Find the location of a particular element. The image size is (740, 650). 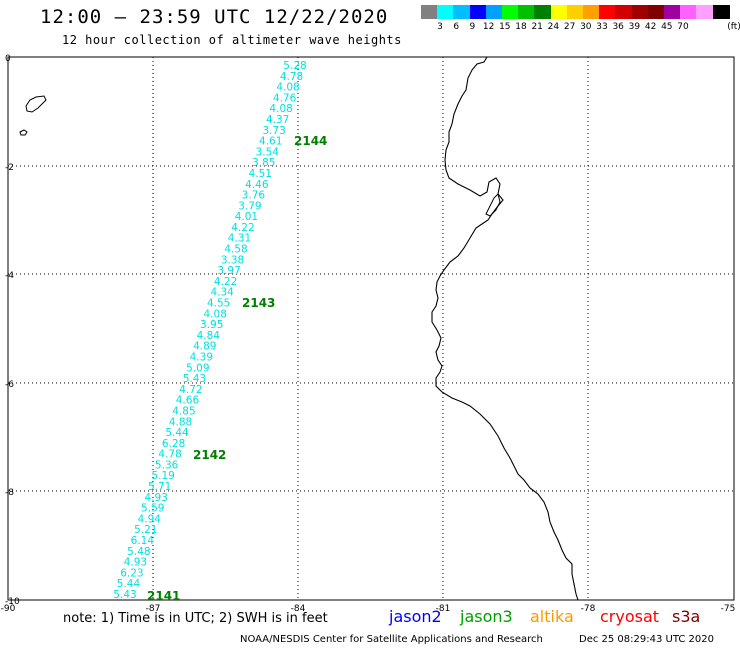

track-value: 5.19 is located at coordinates (162, 476).